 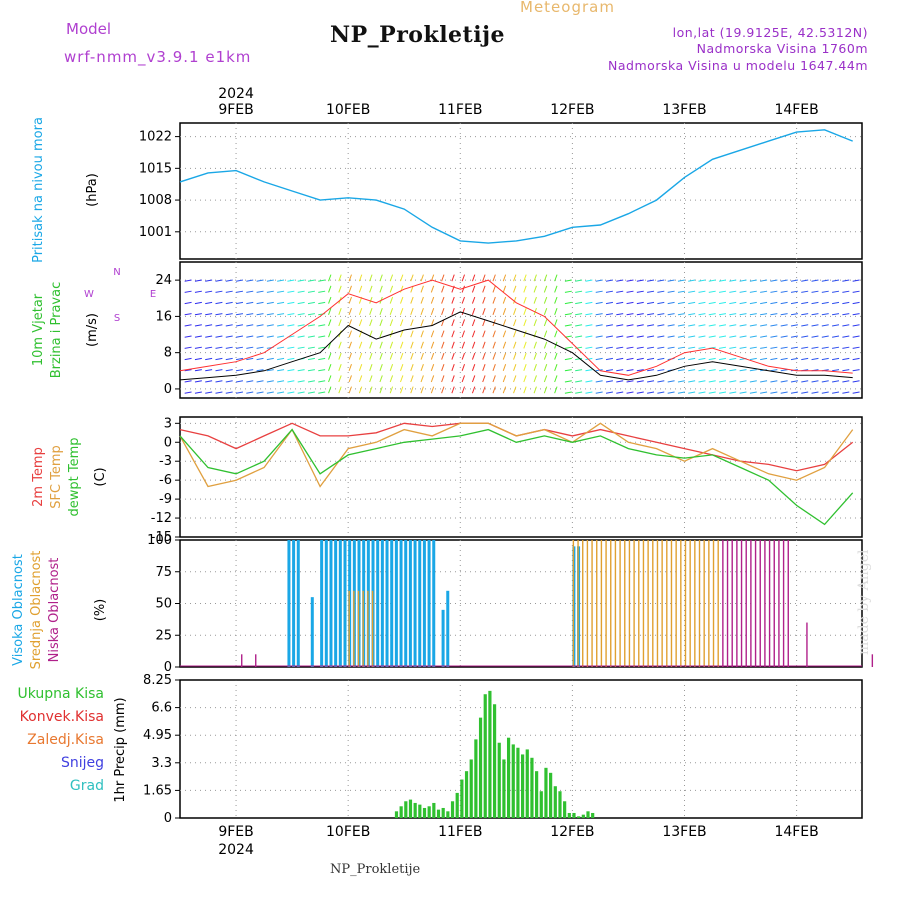 What do you see at coordinates (782, 48) in the screenshot?
I see `station-elevation: Nadmorska Visina 1760m` at bounding box center [782, 48].